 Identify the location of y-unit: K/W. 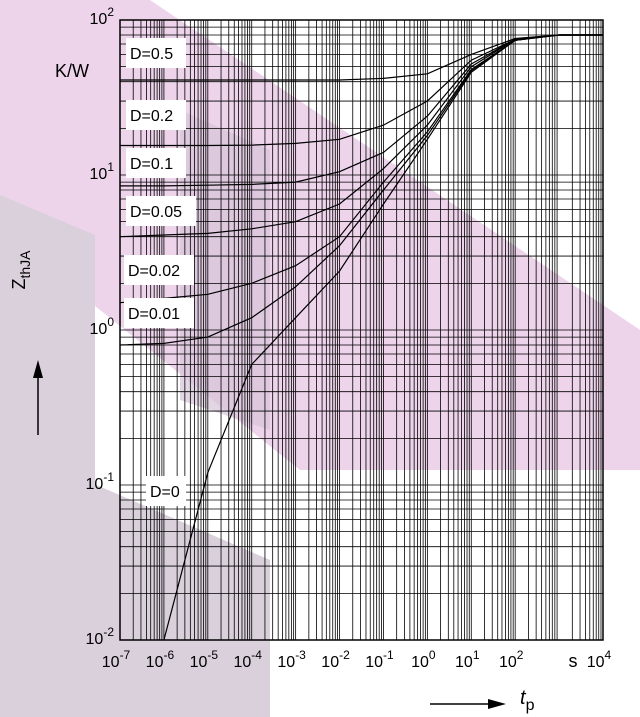
(72, 71).